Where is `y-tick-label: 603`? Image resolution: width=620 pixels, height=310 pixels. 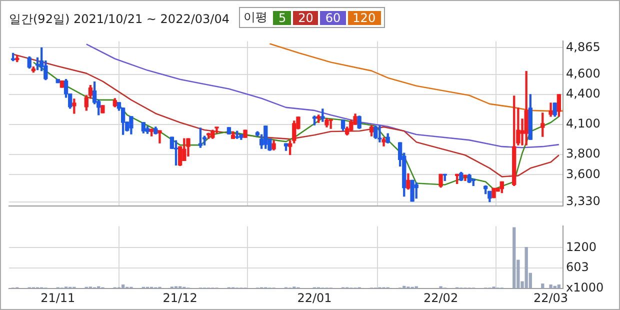 y-tick-label: 603 is located at coordinates (577, 267).